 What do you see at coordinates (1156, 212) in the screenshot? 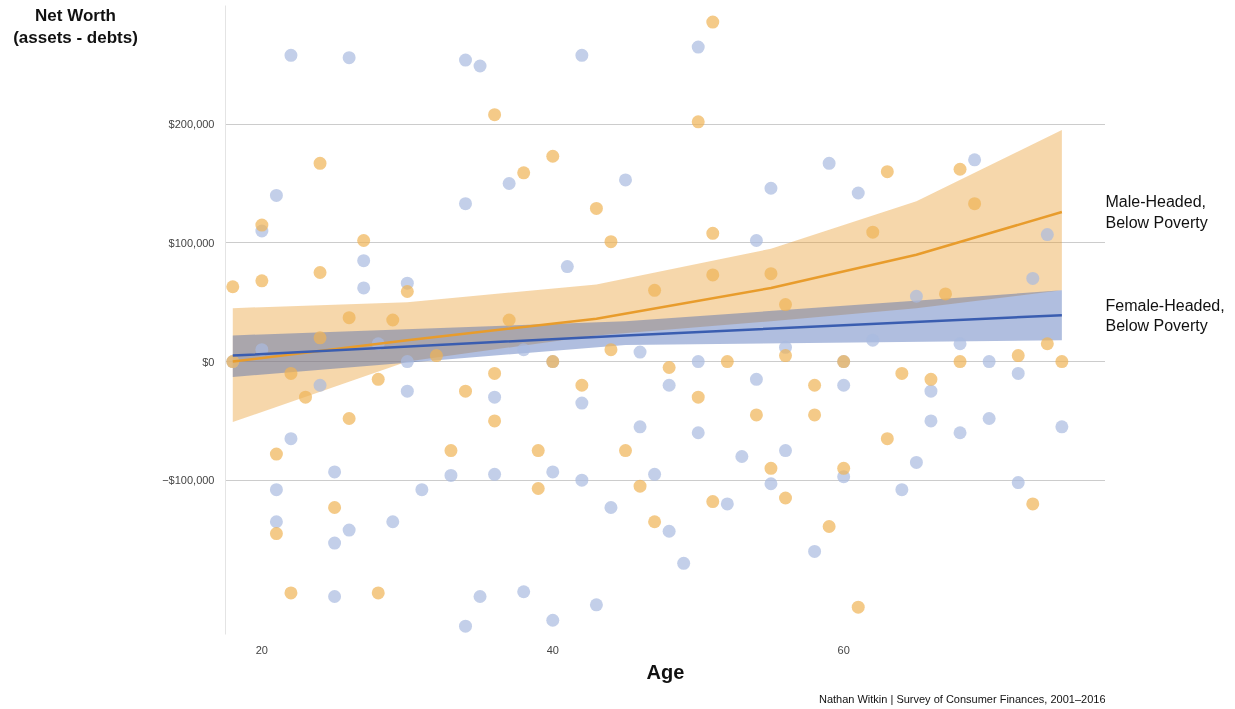
I see `text: Male-Headed, Below Poverty` at bounding box center [1156, 212].